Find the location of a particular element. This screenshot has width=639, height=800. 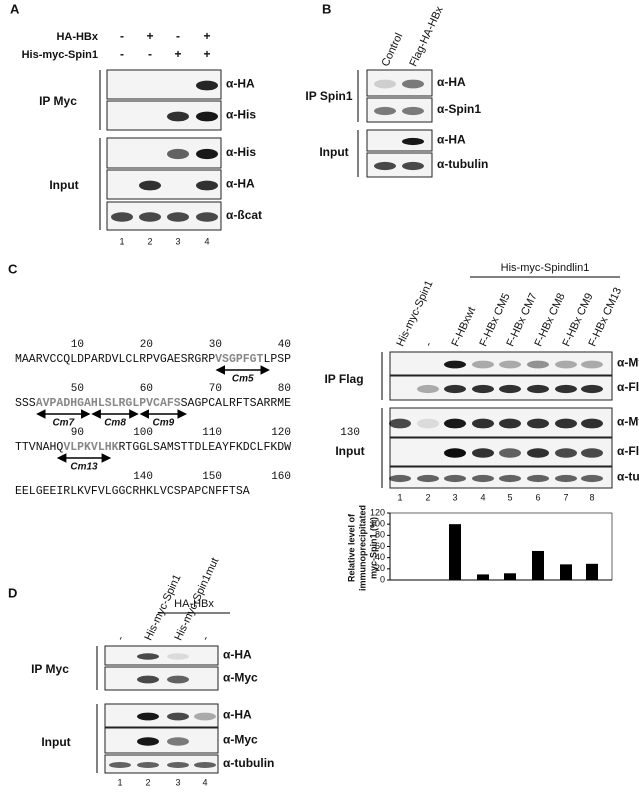

y-axis-label: myc-Spin1 (%) is located at coordinates (373, 548).